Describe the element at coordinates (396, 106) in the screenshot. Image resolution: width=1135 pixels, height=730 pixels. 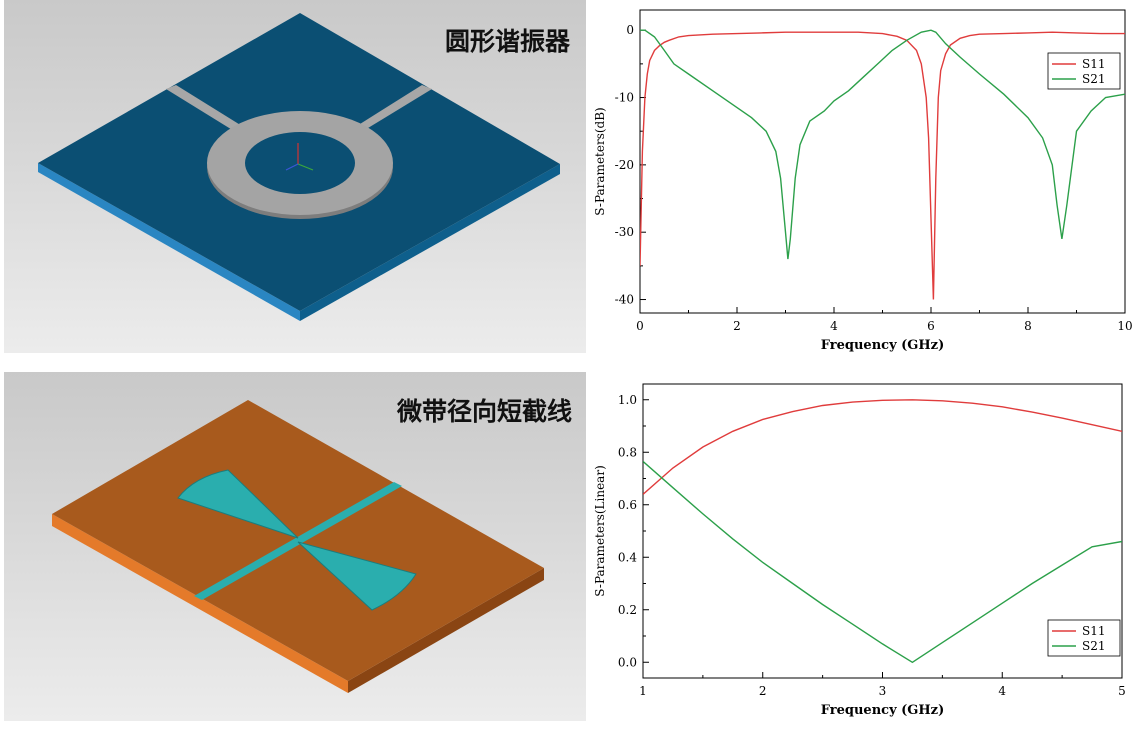
I see `feed-line-right` at that location.